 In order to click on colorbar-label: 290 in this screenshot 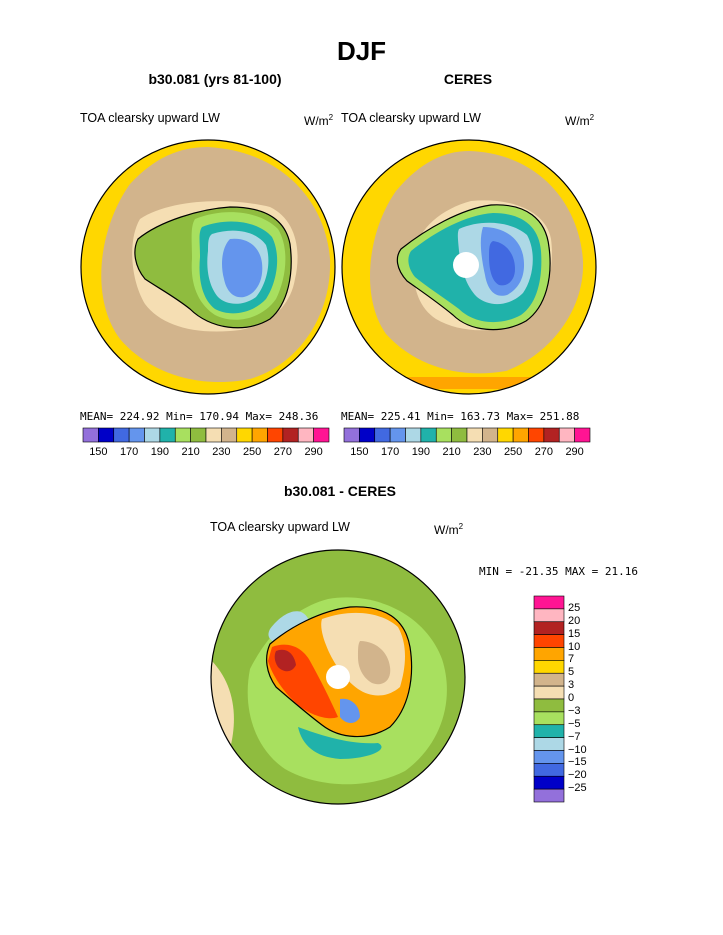, I will do `click(313, 452)`.